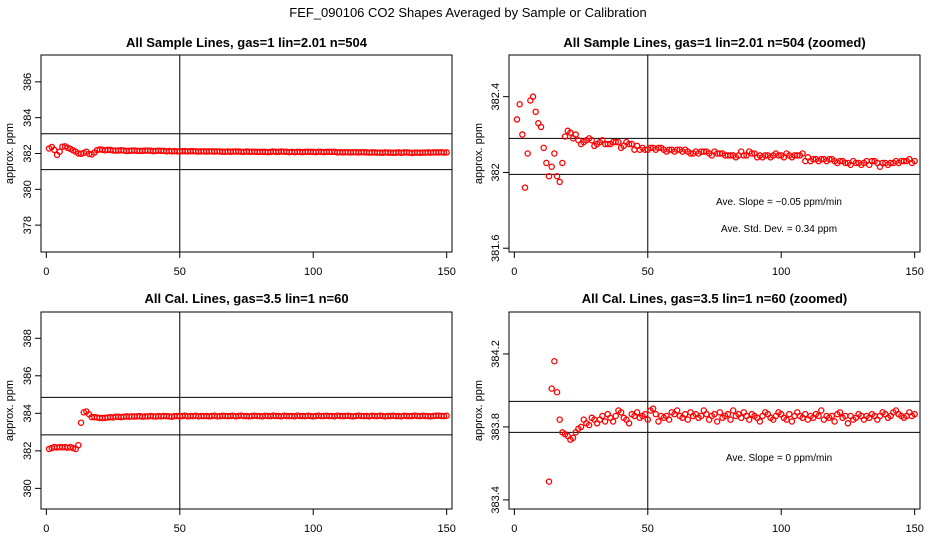 This screenshot has width=936, height=540. What do you see at coordinates (496, 97) in the screenshot?
I see `y-tick-label: 382.4` at bounding box center [496, 97].